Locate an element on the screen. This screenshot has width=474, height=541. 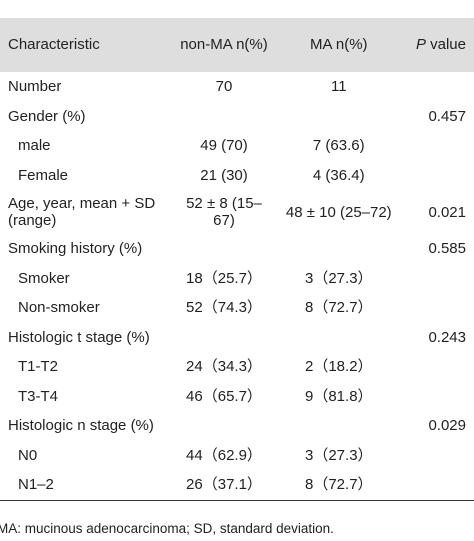
table-cell: 70 is located at coordinates (224, 87).